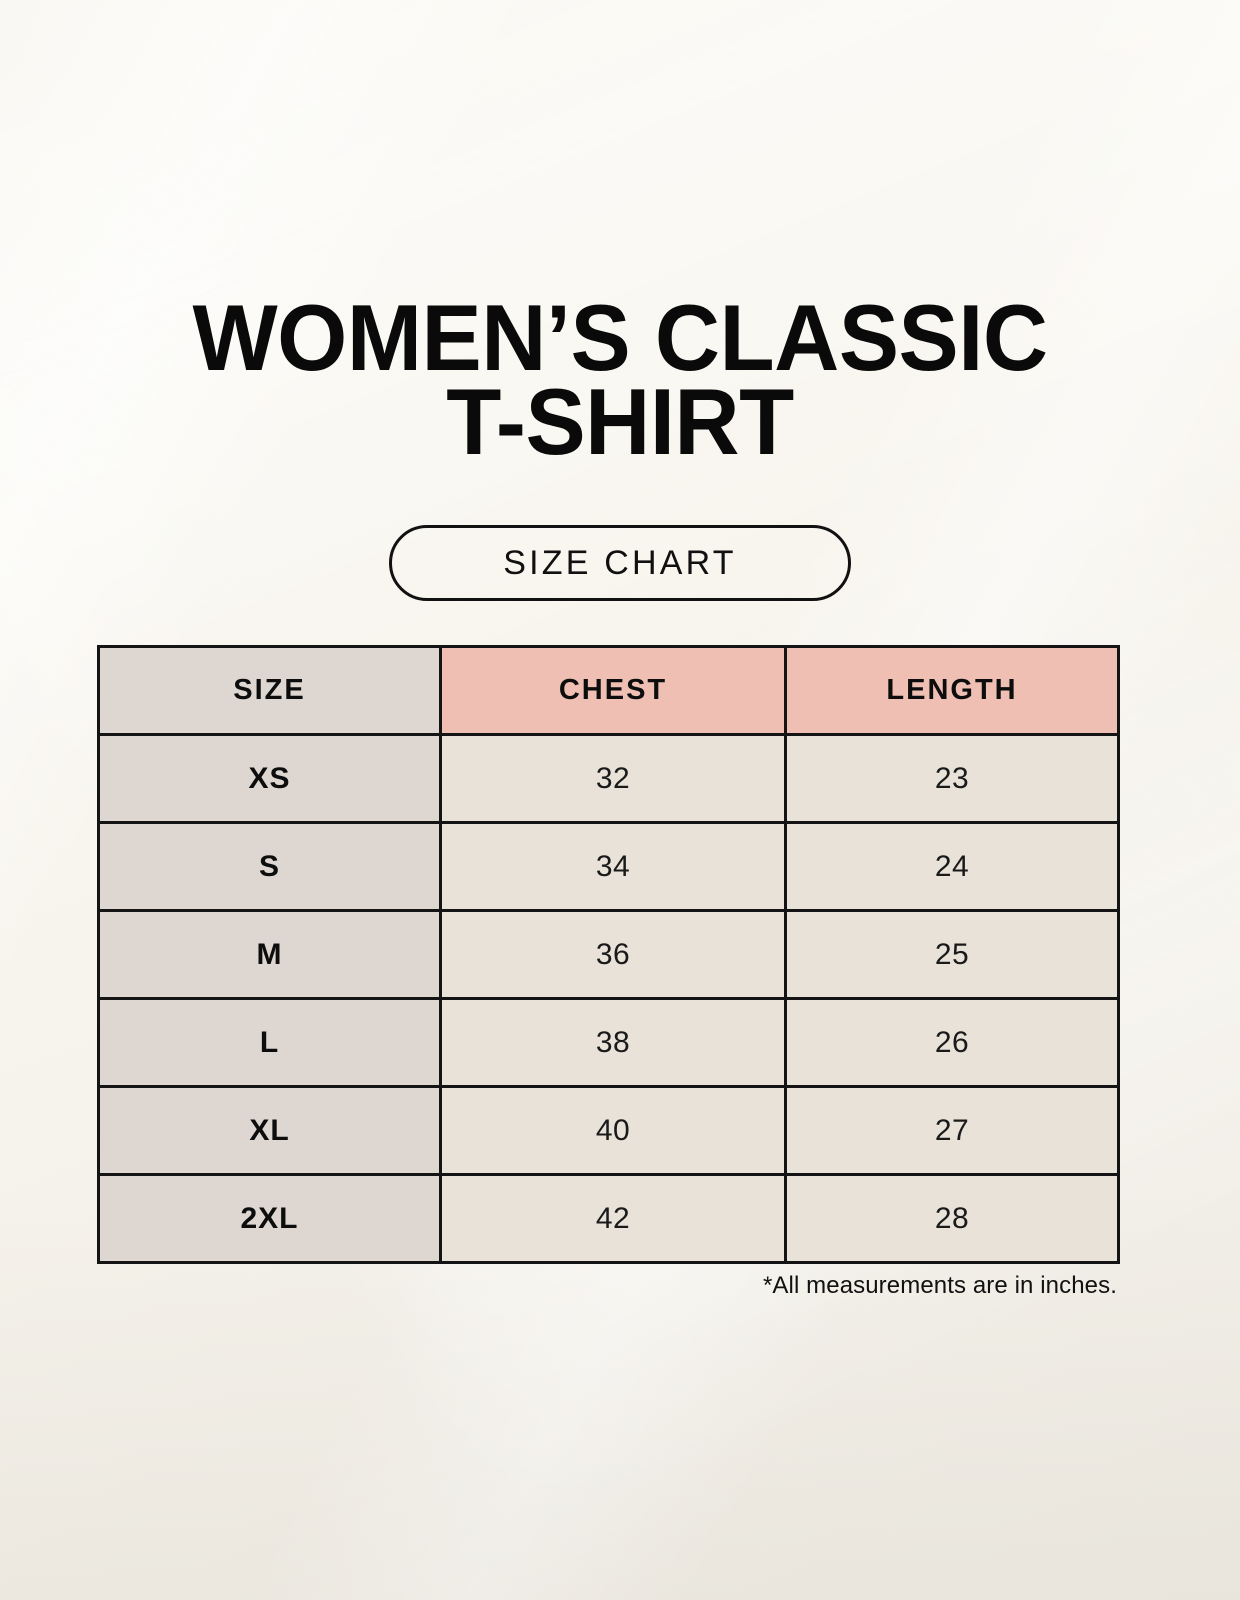  I want to click on cell-chest: 40, so click(613, 1130).